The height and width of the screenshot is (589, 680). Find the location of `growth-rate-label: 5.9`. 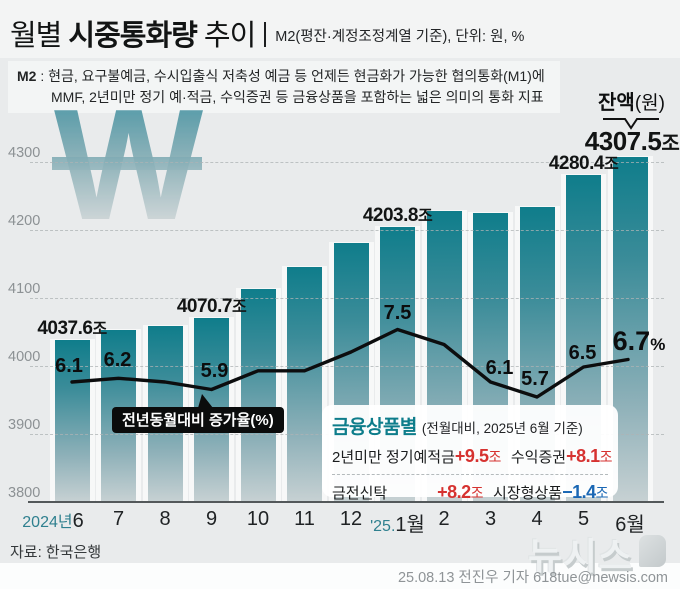

growth-rate-label: 5.9 is located at coordinates (214, 370).